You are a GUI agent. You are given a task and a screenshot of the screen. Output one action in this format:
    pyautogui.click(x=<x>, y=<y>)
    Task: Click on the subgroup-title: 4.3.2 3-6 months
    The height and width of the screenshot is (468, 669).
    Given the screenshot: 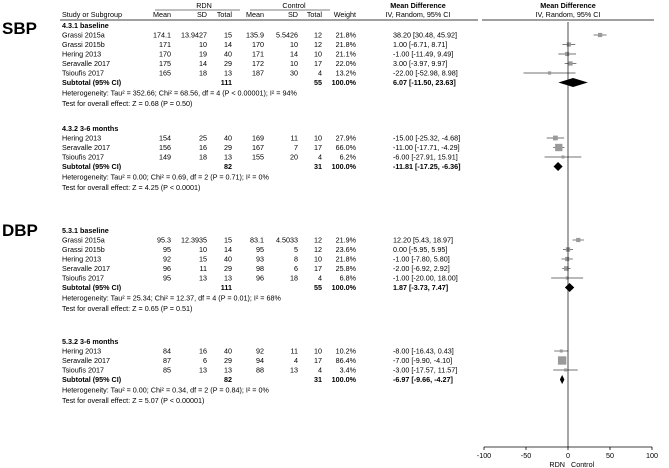 What is the action you would take?
    pyautogui.click(x=90, y=128)
    